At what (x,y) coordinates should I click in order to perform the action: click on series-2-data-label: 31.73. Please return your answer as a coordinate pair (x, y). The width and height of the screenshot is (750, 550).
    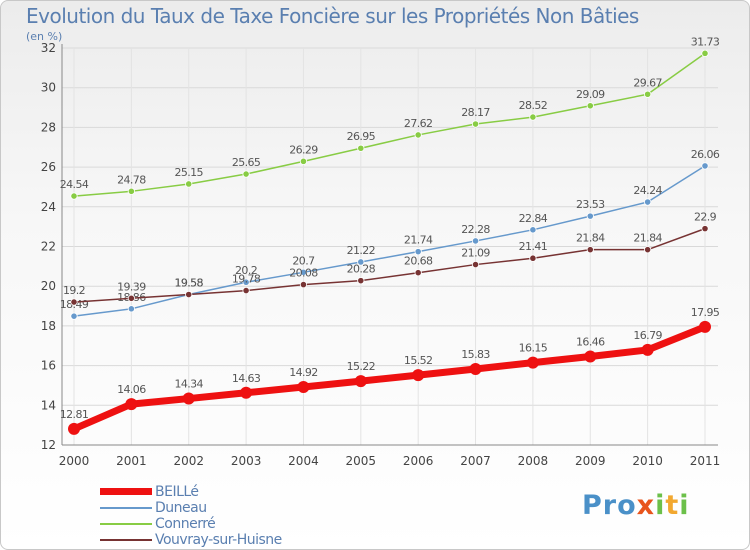
    Looking at the image, I should click on (705, 41).